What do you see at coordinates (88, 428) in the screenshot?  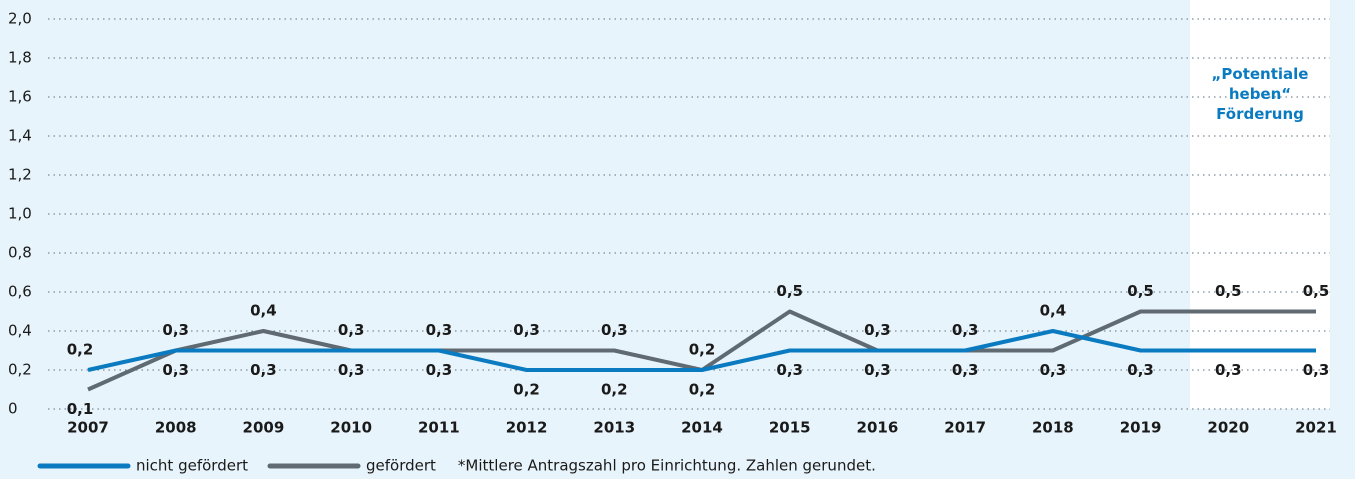 I see `x-tick-label: 2007` at bounding box center [88, 428].